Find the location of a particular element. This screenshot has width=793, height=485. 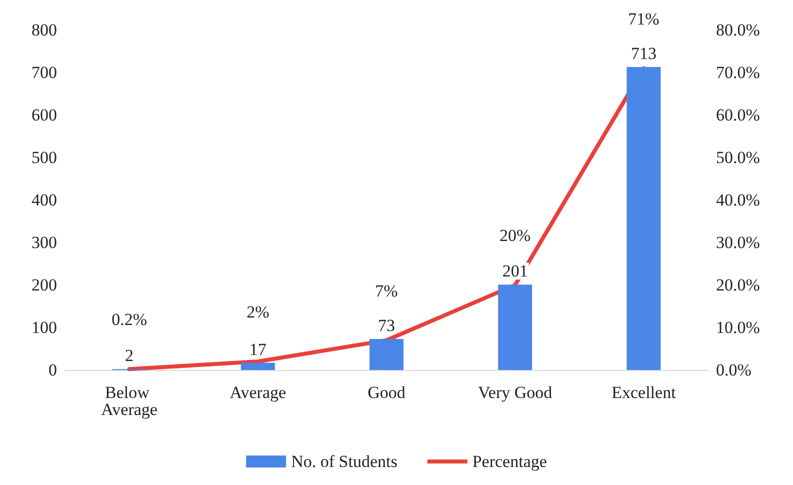

x-tick-label: Below Average is located at coordinates (129, 401).